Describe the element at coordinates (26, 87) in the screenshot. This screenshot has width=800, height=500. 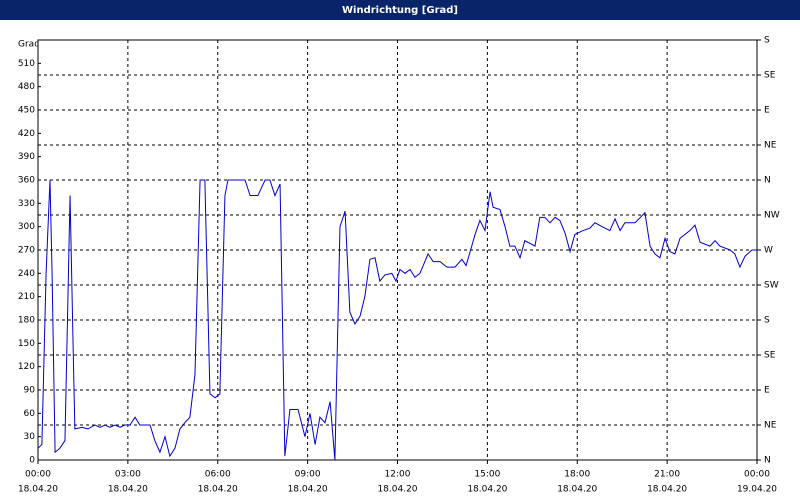
I see `y-tick-label: 480` at that location.